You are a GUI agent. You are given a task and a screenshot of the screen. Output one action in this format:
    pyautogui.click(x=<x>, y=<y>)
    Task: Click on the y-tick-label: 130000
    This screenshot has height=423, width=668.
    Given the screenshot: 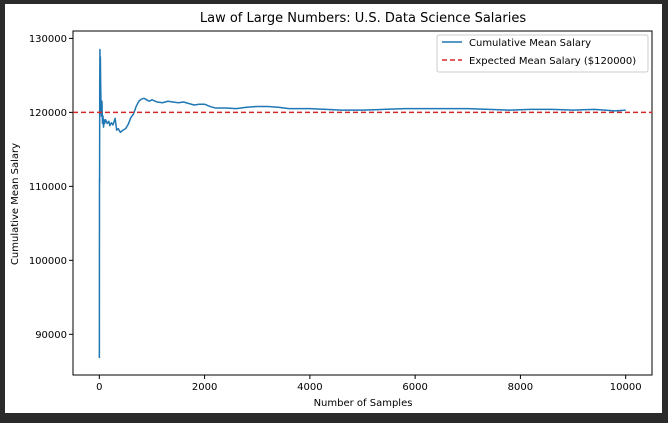 What is the action you would take?
    pyautogui.click(x=48, y=39)
    